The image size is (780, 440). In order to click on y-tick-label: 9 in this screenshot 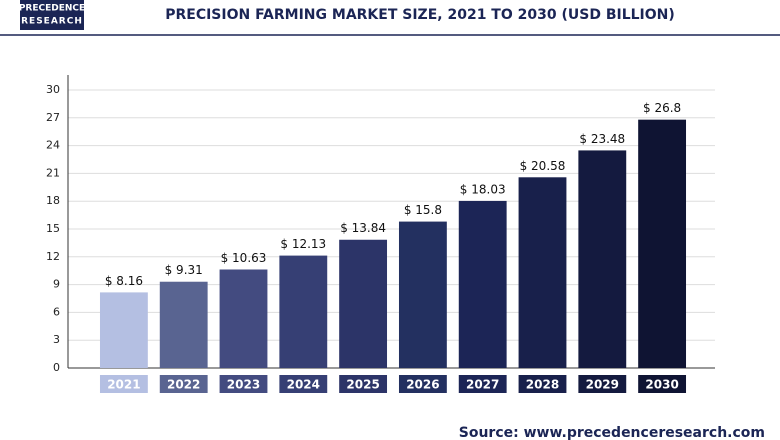, I will do `click(56, 284)`.